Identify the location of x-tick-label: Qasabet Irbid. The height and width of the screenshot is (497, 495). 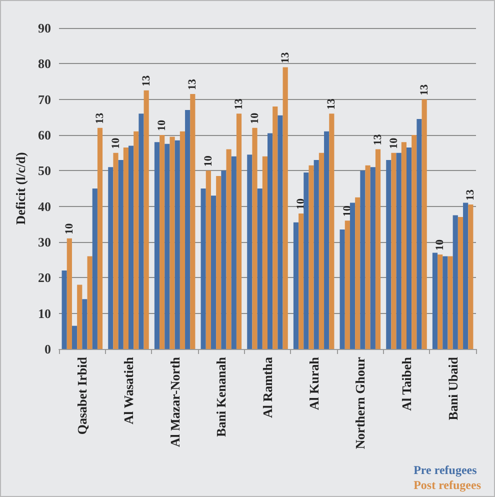
(82, 395).